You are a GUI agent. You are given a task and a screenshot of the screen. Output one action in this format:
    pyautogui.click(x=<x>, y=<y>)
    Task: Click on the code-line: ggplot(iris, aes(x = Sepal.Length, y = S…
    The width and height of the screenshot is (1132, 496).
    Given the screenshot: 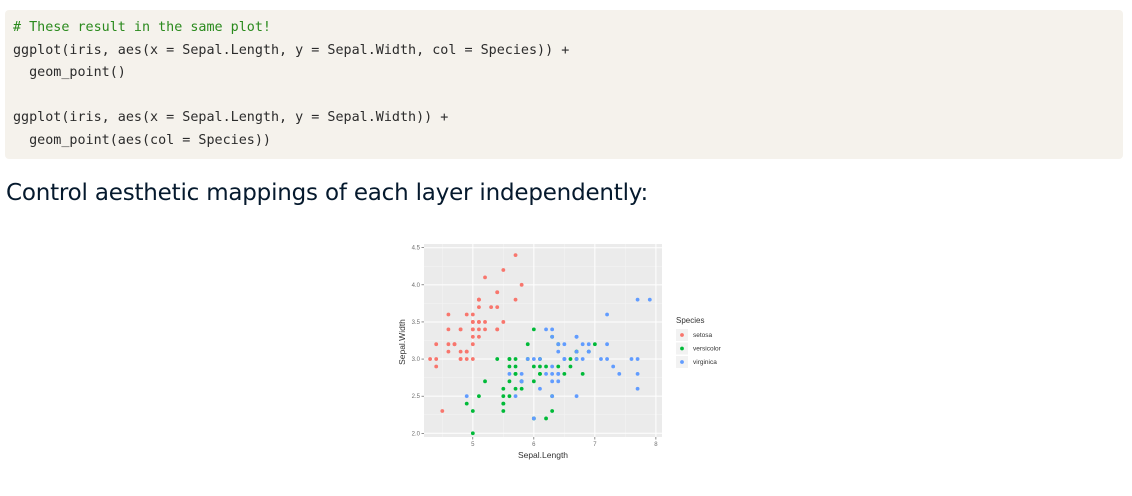 What is the action you would take?
    pyautogui.click(x=231, y=117)
    